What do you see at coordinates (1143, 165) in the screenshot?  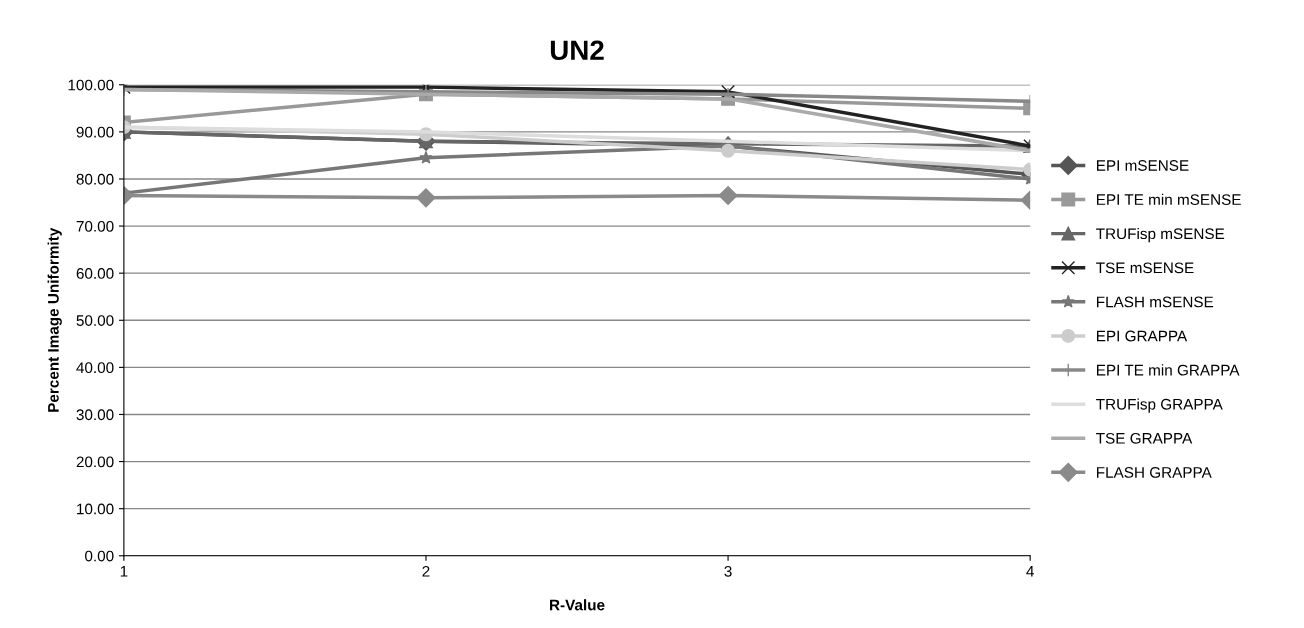 I see `legend-label: EPI mSENSE` at bounding box center [1143, 165].